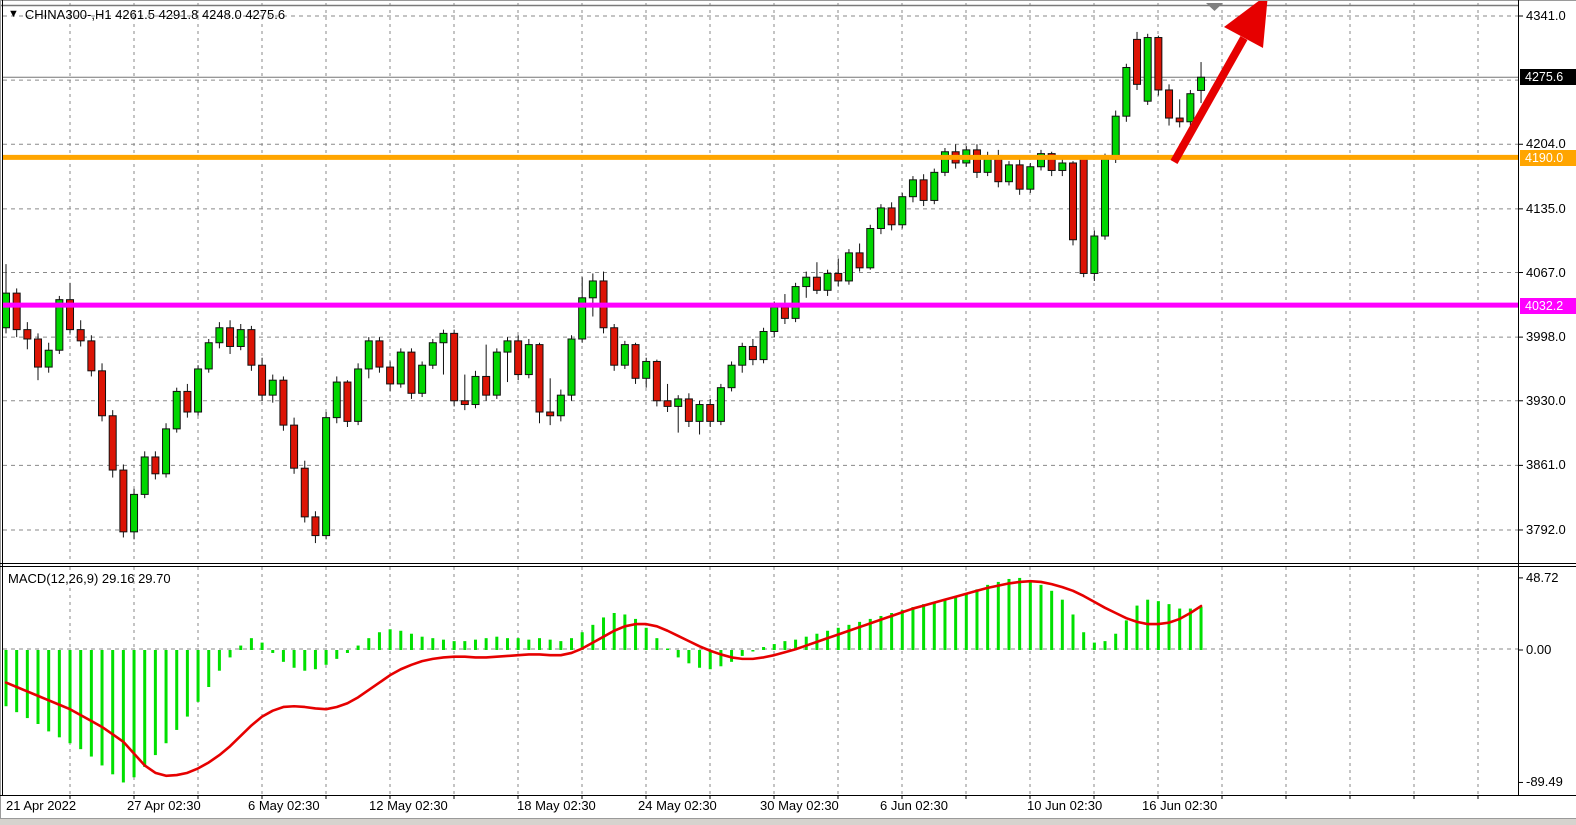 The height and width of the screenshot is (825, 1576). I want to click on gray-triangle-marker, so click(1214, 7).